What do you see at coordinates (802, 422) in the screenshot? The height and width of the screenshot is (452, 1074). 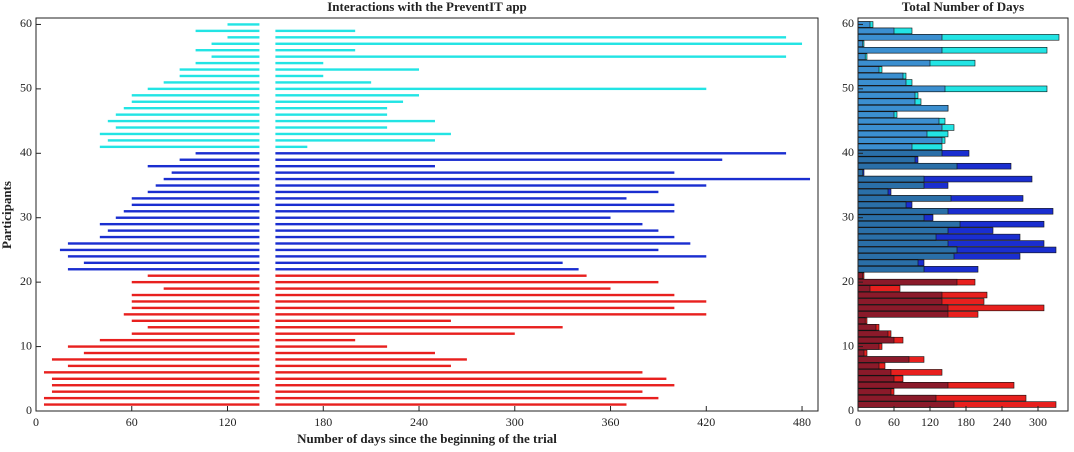 I see `x-tick-label: 480` at bounding box center [802, 422].